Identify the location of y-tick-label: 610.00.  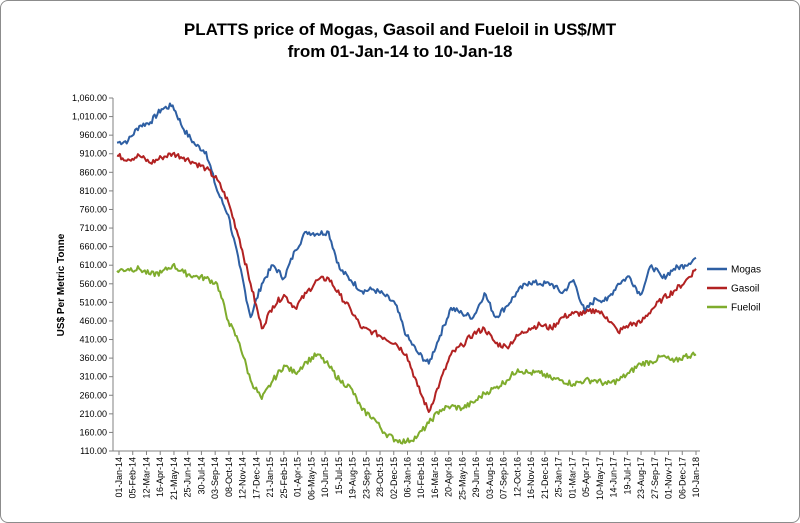
(93, 265).